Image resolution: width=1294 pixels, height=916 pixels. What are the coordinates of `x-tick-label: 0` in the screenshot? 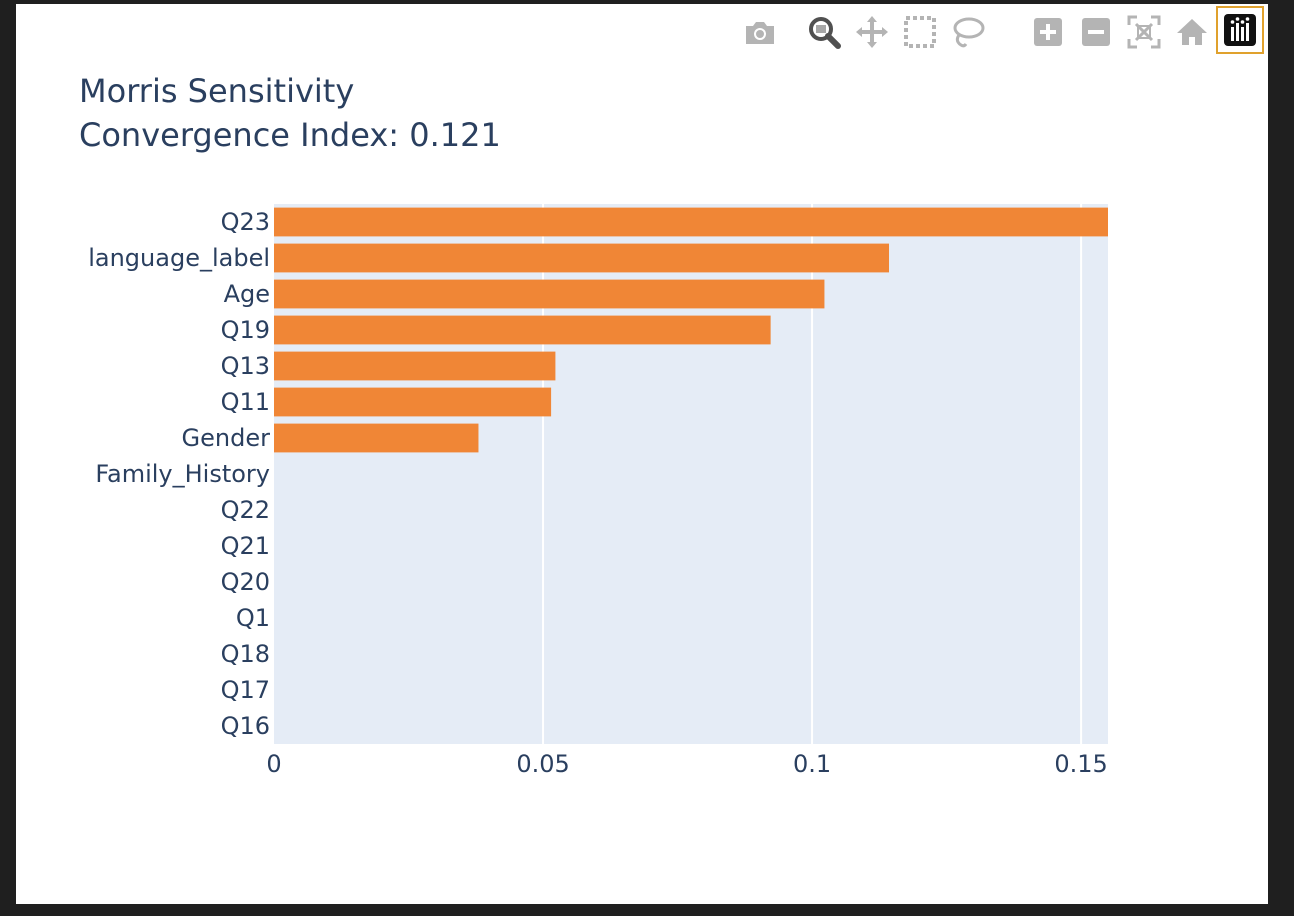 It's located at (273, 764).